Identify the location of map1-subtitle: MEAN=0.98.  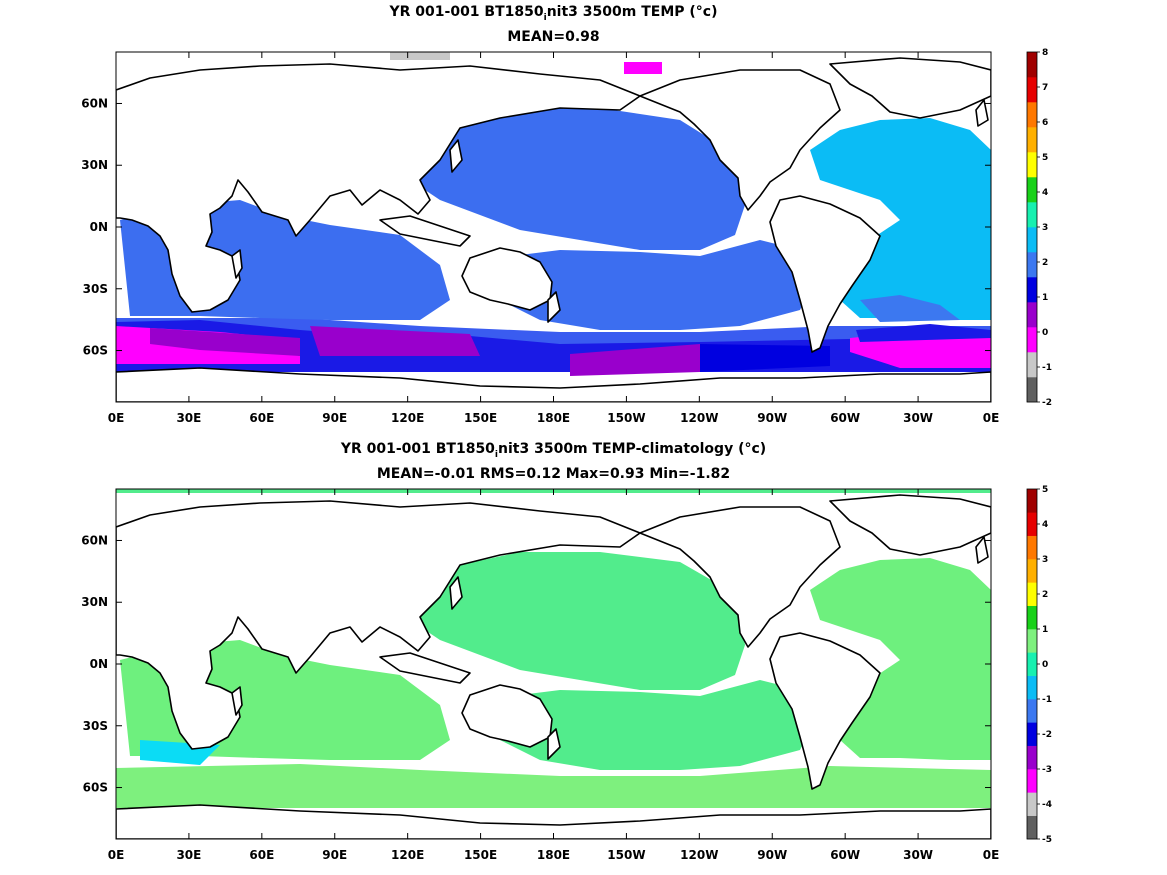
(553, 37).